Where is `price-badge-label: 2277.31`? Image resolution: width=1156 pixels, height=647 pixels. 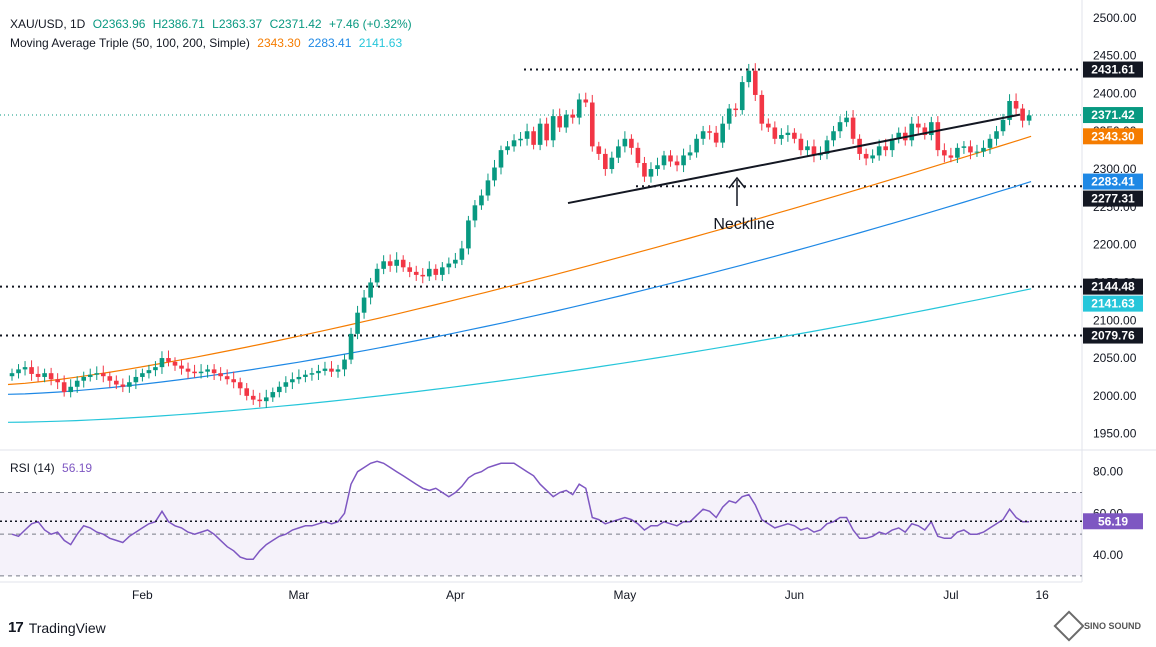
price-badge-label: 2277.31 is located at coordinates (1113, 199).